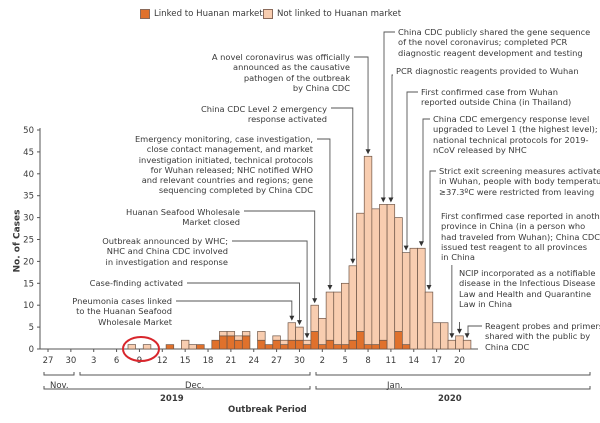 The image size is (600, 423). What do you see at coordinates (195, 374) in the screenshot?
I see `month-bracket-dec` at bounding box center [195, 374].